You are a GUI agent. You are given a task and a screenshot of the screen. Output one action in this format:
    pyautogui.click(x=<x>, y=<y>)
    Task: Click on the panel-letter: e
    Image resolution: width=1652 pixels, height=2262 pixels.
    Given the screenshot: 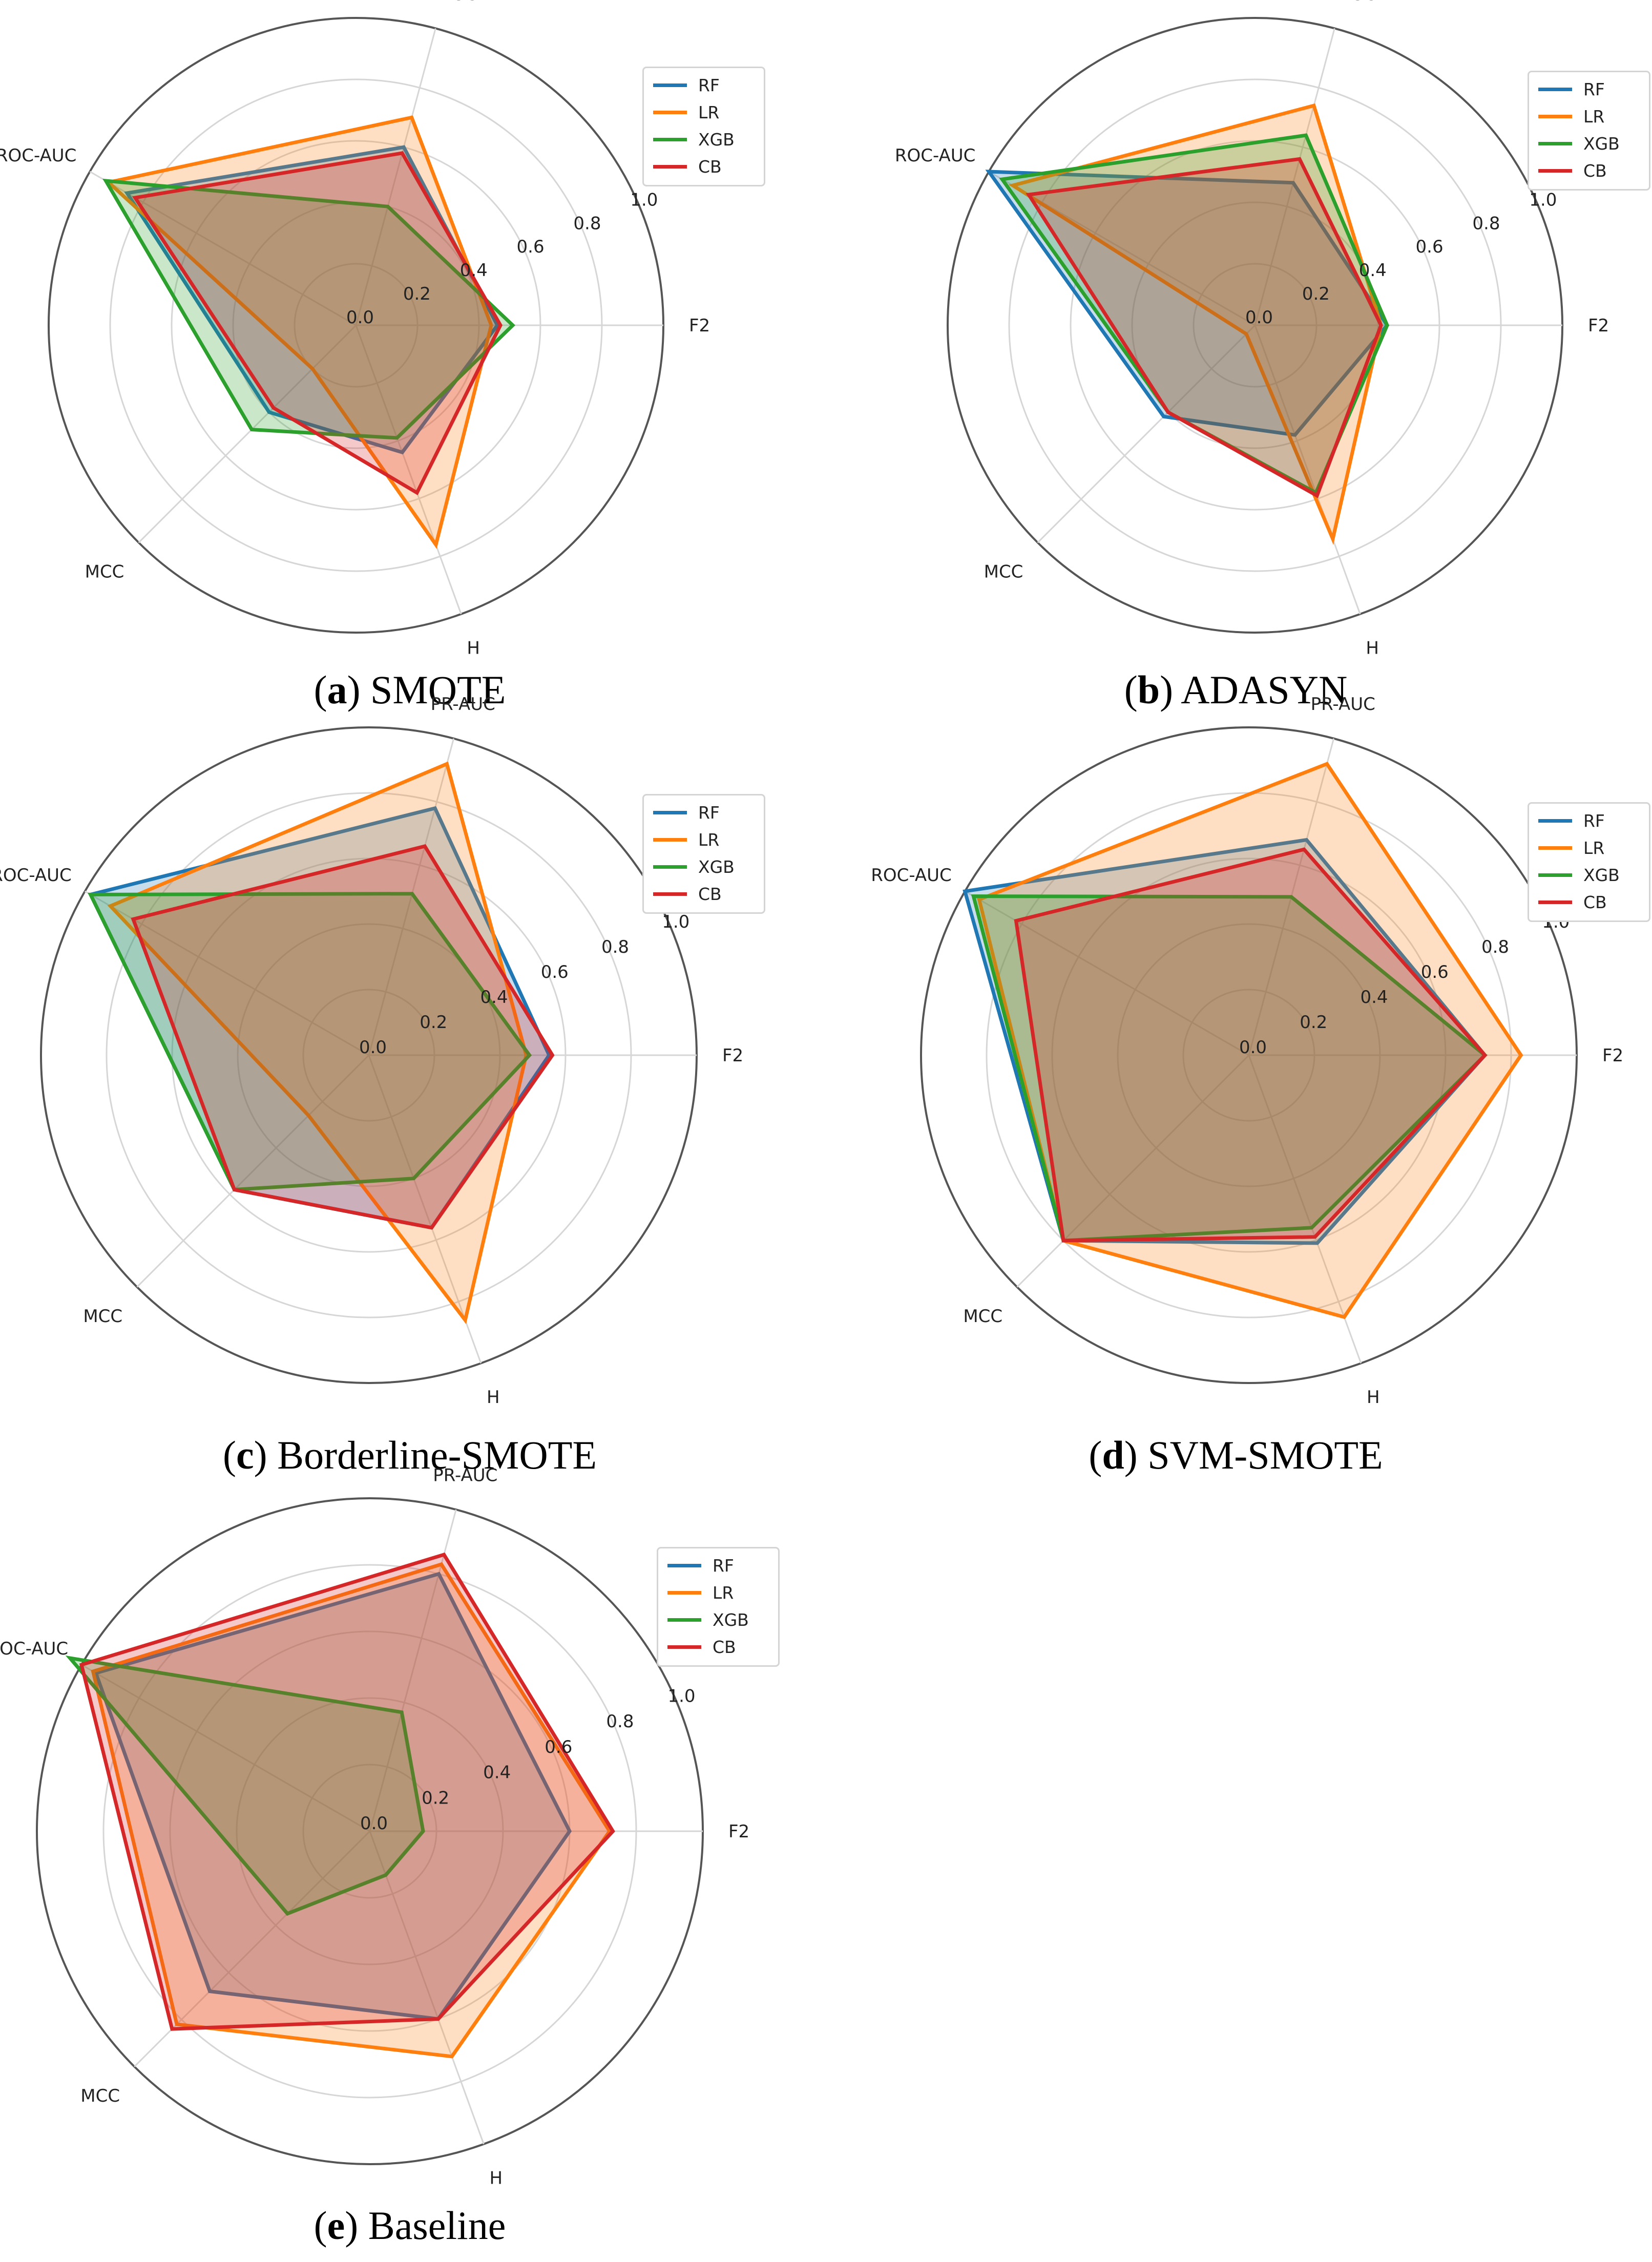 What is the action you would take?
    pyautogui.click(x=336, y=2225)
    